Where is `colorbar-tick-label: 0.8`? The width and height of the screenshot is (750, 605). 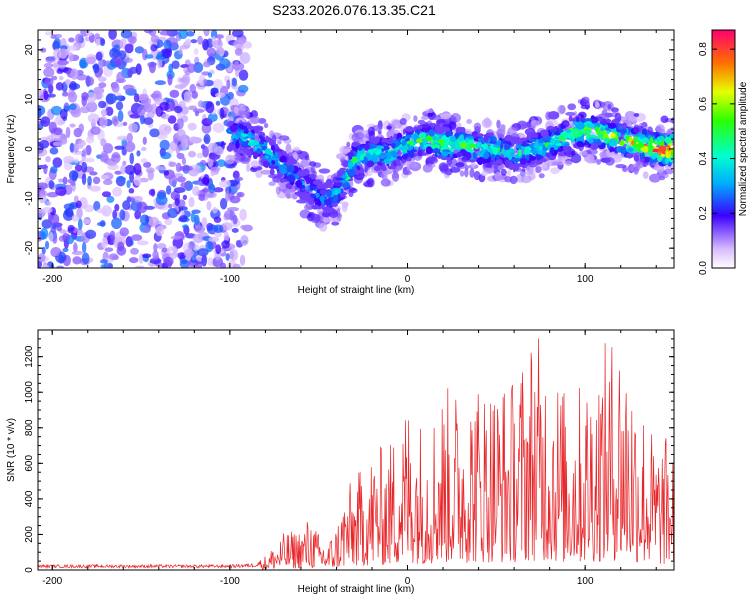
colorbar-tick-label: 0.8 is located at coordinates (703, 49).